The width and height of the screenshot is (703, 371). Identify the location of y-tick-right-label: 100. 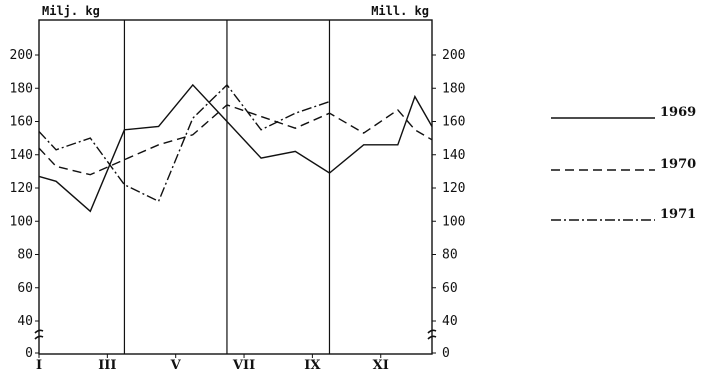
(453, 221).